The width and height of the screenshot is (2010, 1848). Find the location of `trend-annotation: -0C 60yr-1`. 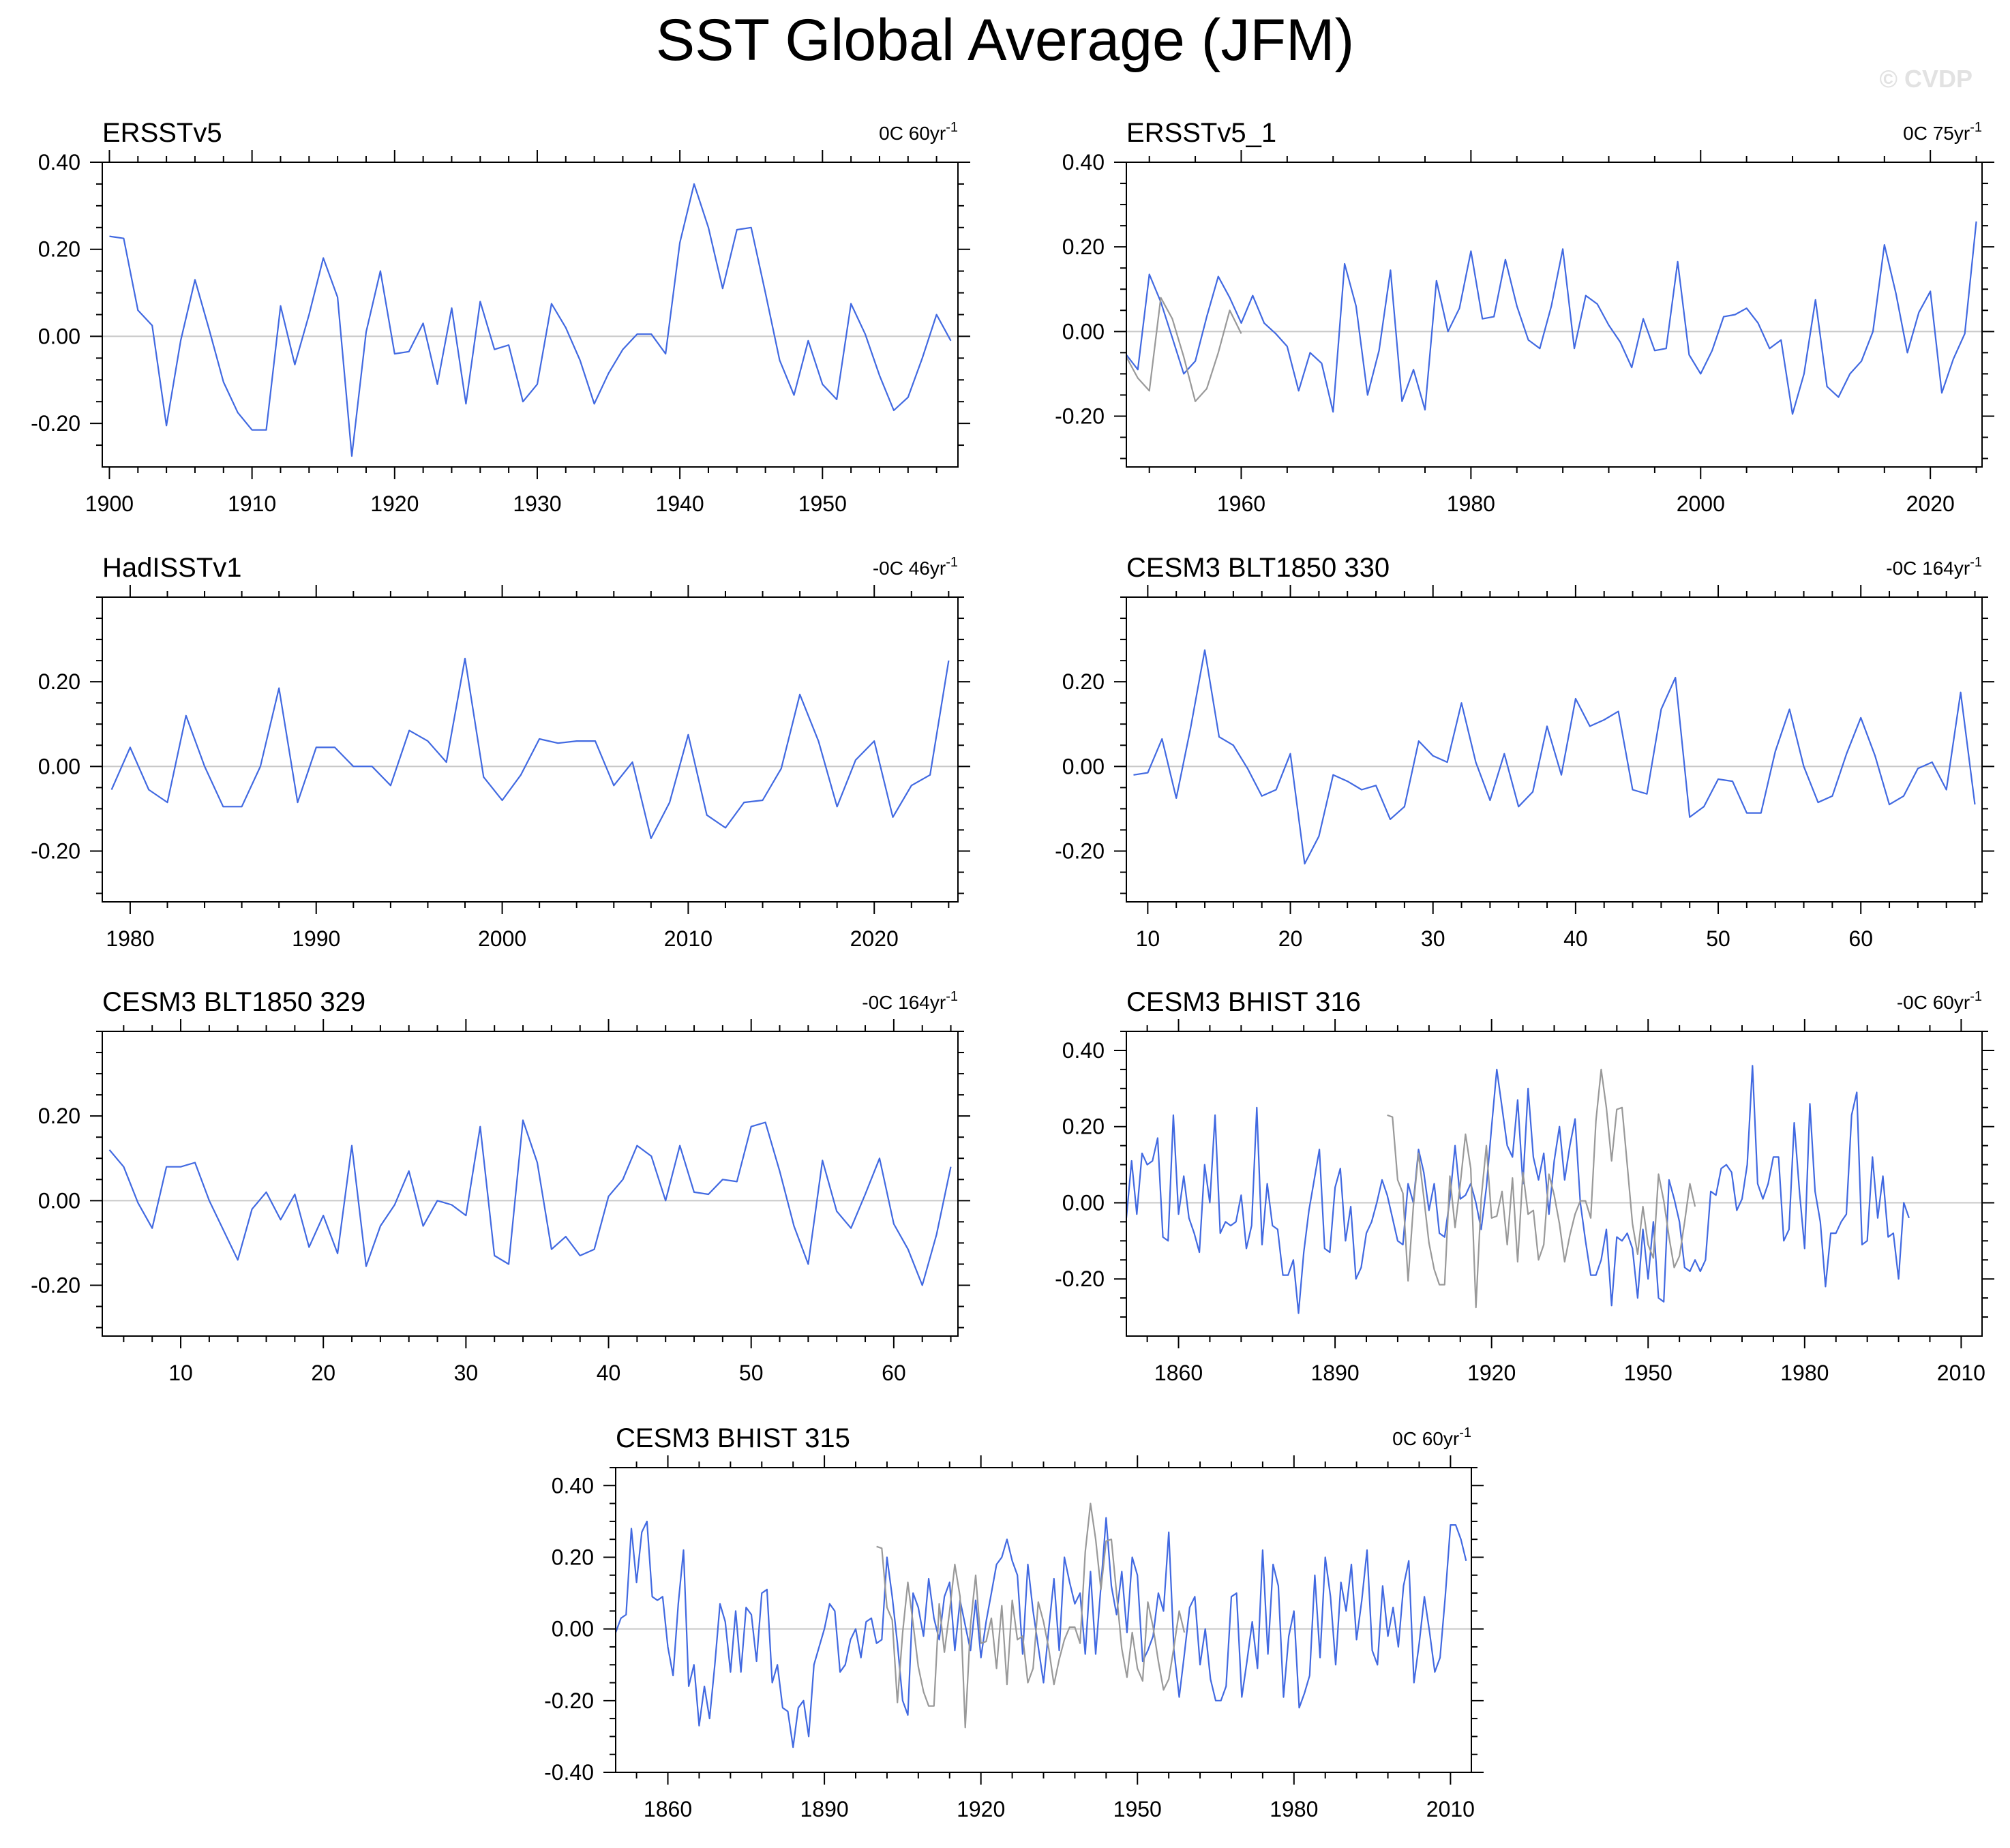

trend-annotation: -0C 60yr-1 is located at coordinates (1939, 1001).